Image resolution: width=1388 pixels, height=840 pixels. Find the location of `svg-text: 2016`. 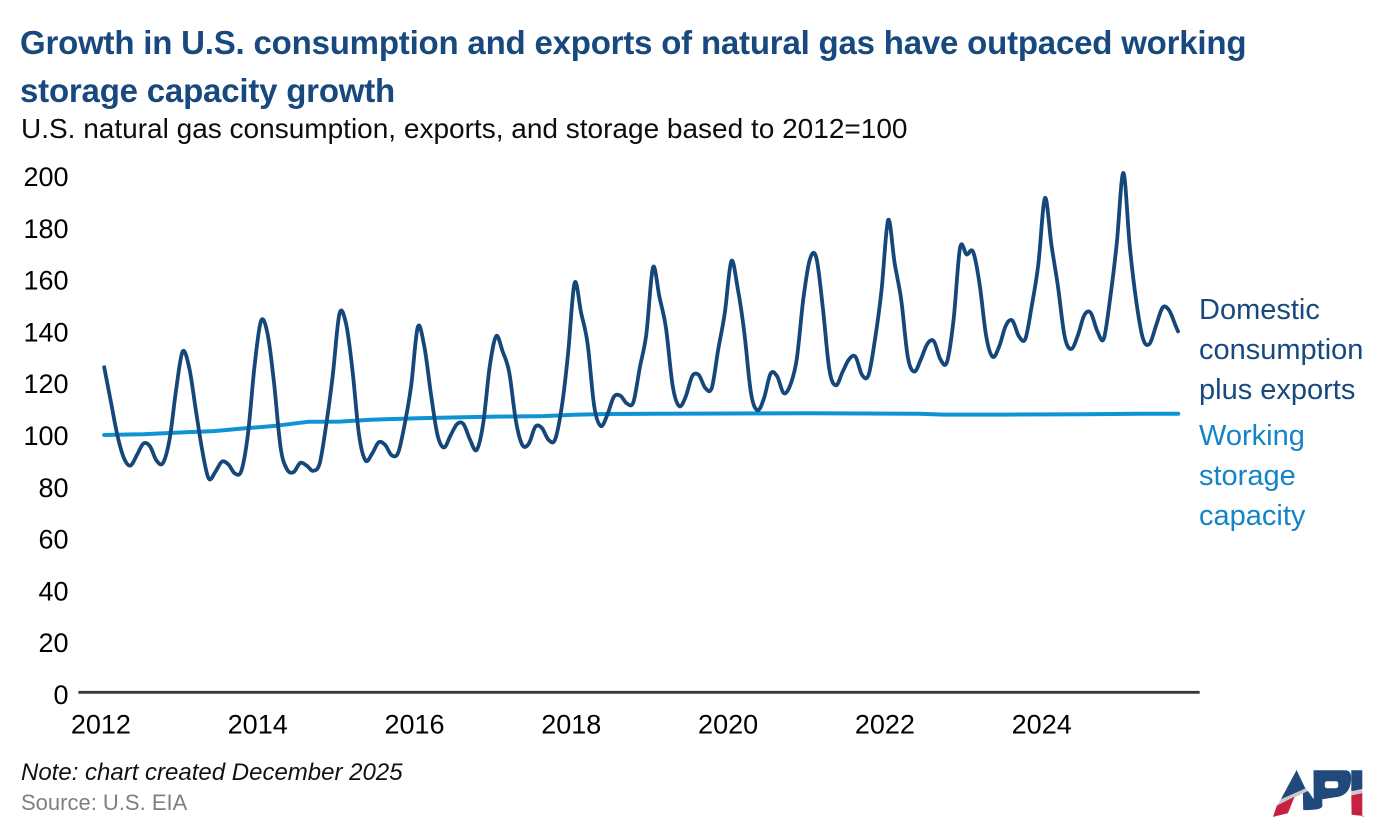

svg-text: 2016 is located at coordinates (414, 725).